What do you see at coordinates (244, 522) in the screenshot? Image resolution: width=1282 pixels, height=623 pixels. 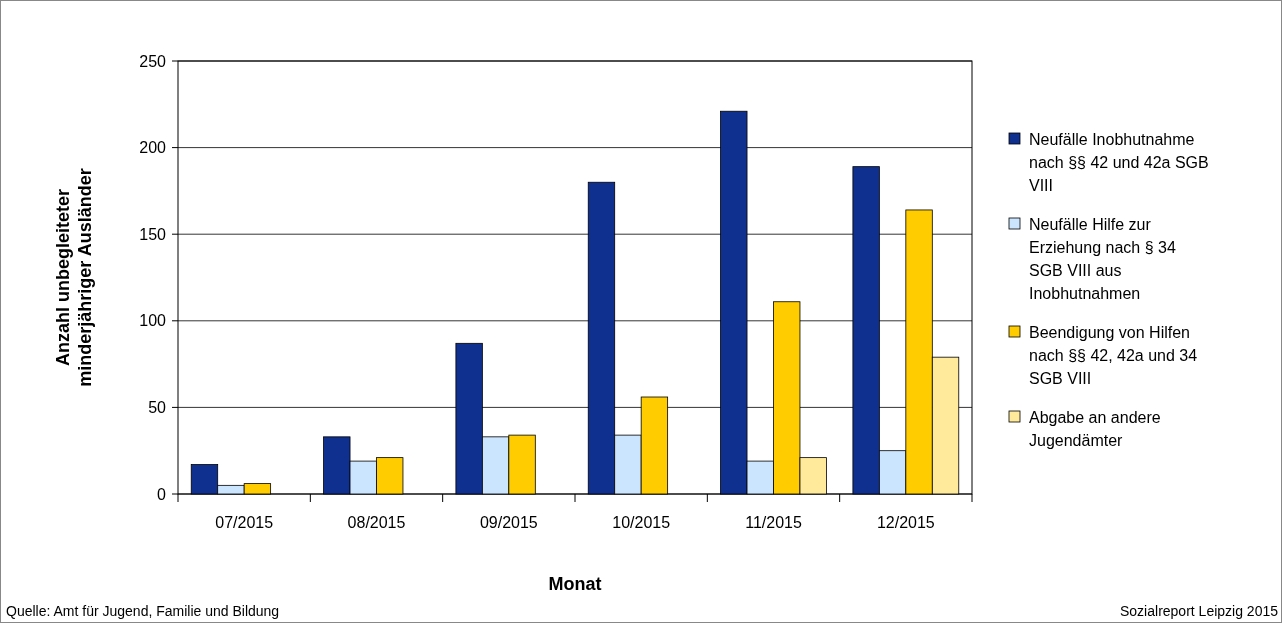 I see `x-tick-label: 07/2015` at bounding box center [244, 522].